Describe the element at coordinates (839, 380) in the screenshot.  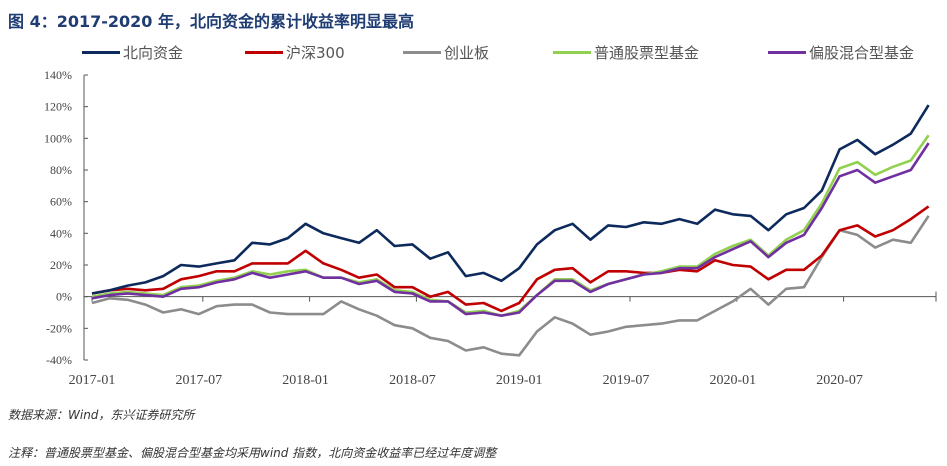
I see `x-tick-label: 2020-07` at that location.